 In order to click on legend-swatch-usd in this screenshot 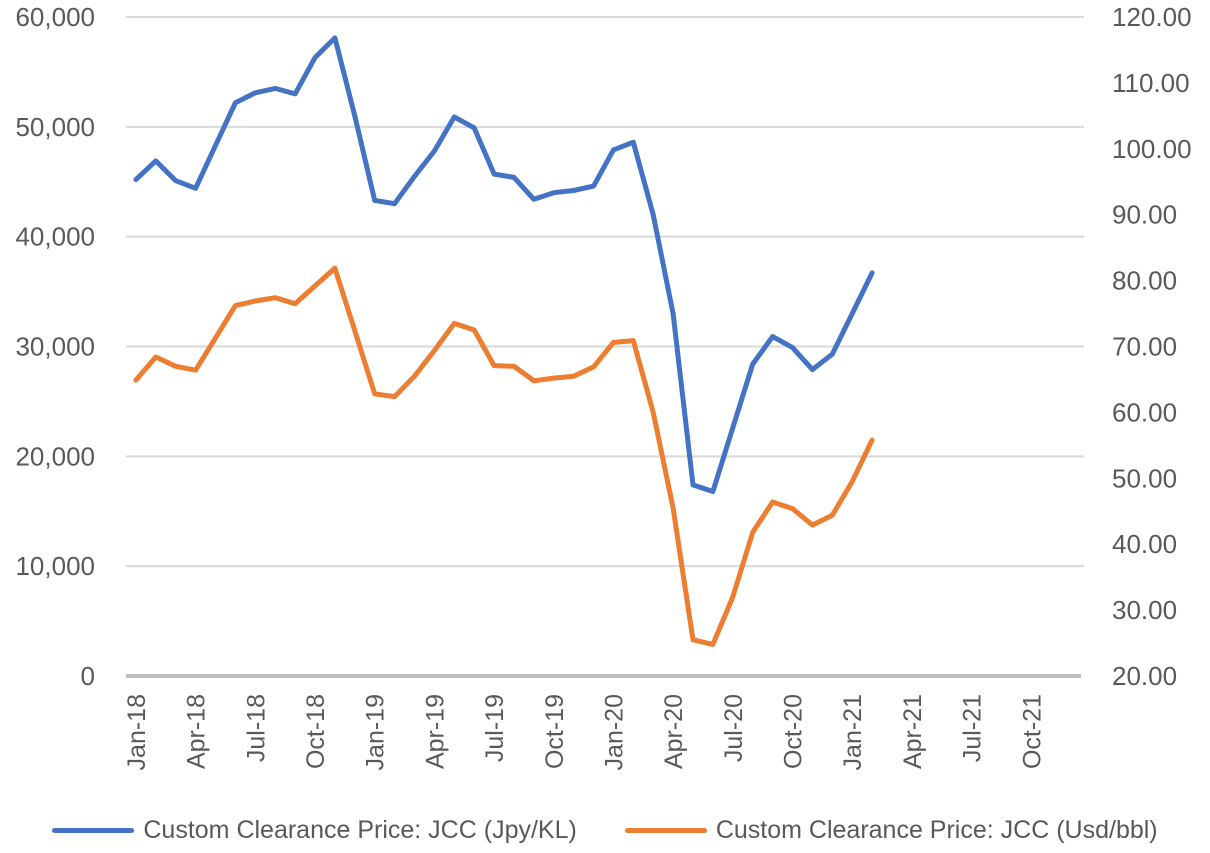, I will do `click(665, 830)`.